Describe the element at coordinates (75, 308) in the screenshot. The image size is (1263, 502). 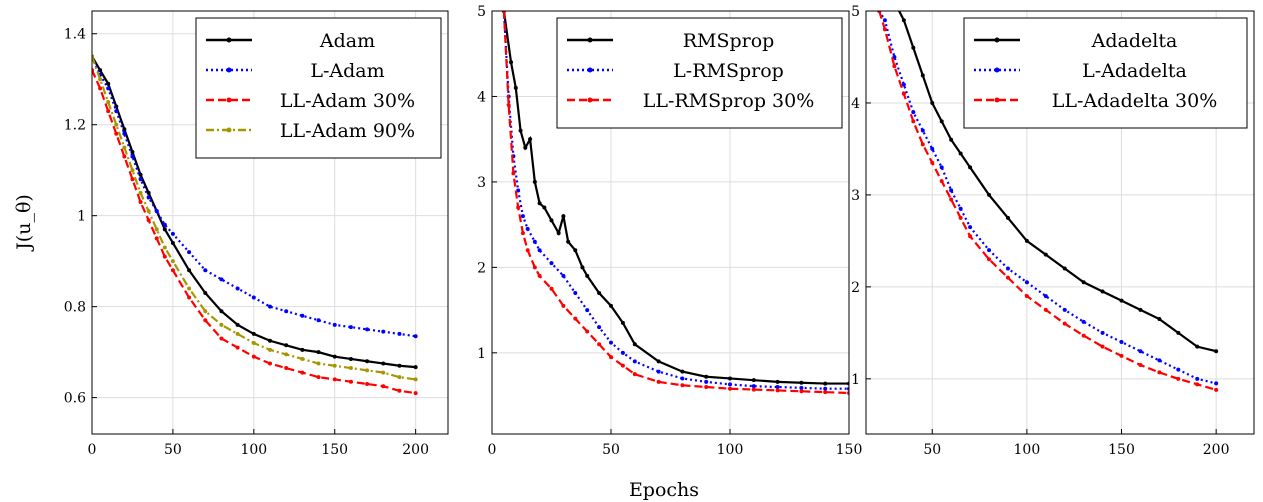
I see `y-tick-label: 0.8` at that location.